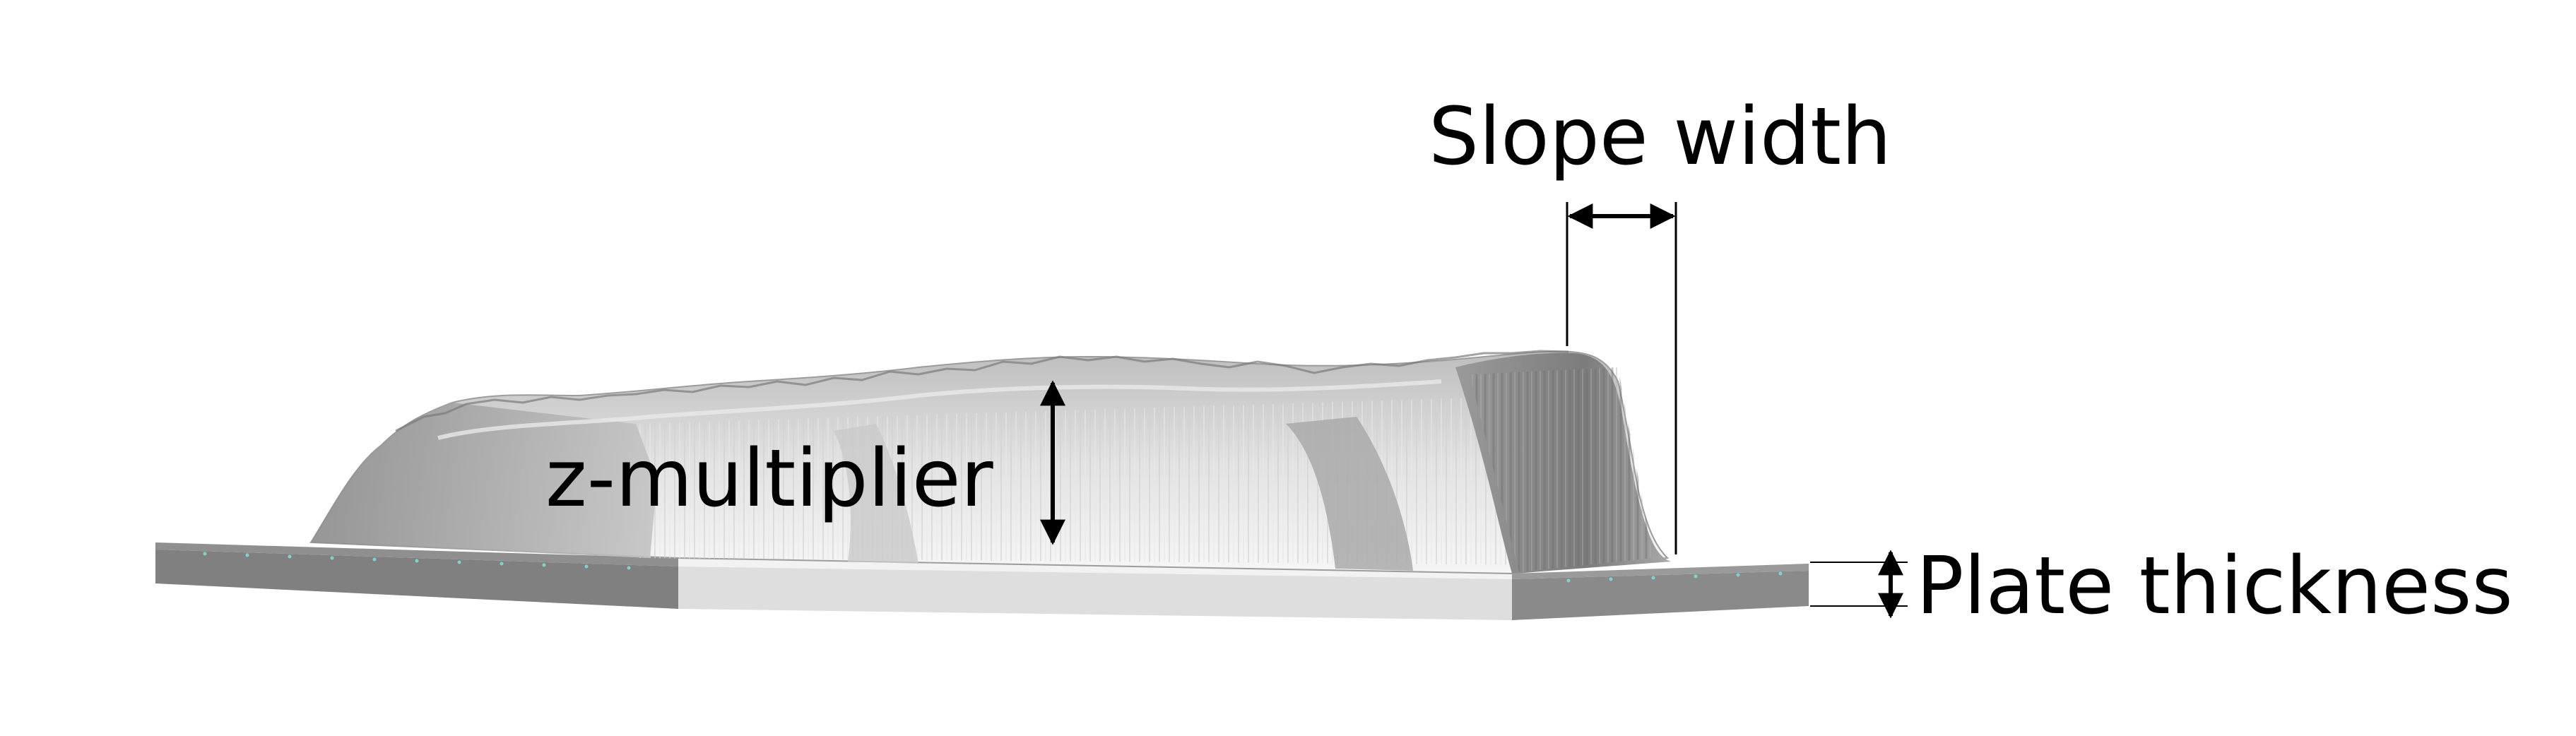 Image resolution: width=2576 pixels, height=736 pixels. Describe the element at coordinates (484, 480) in the screenshot. I see `terrain-left-slope` at that location.